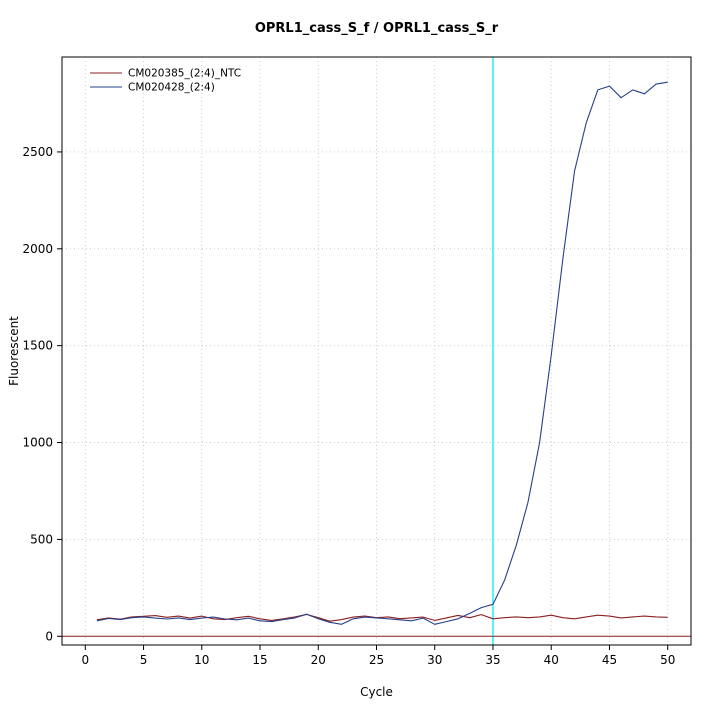 The height and width of the screenshot is (720, 720). What do you see at coordinates (37, 346) in the screenshot?
I see `y-tick-label: 1500` at bounding box center [37, 346].